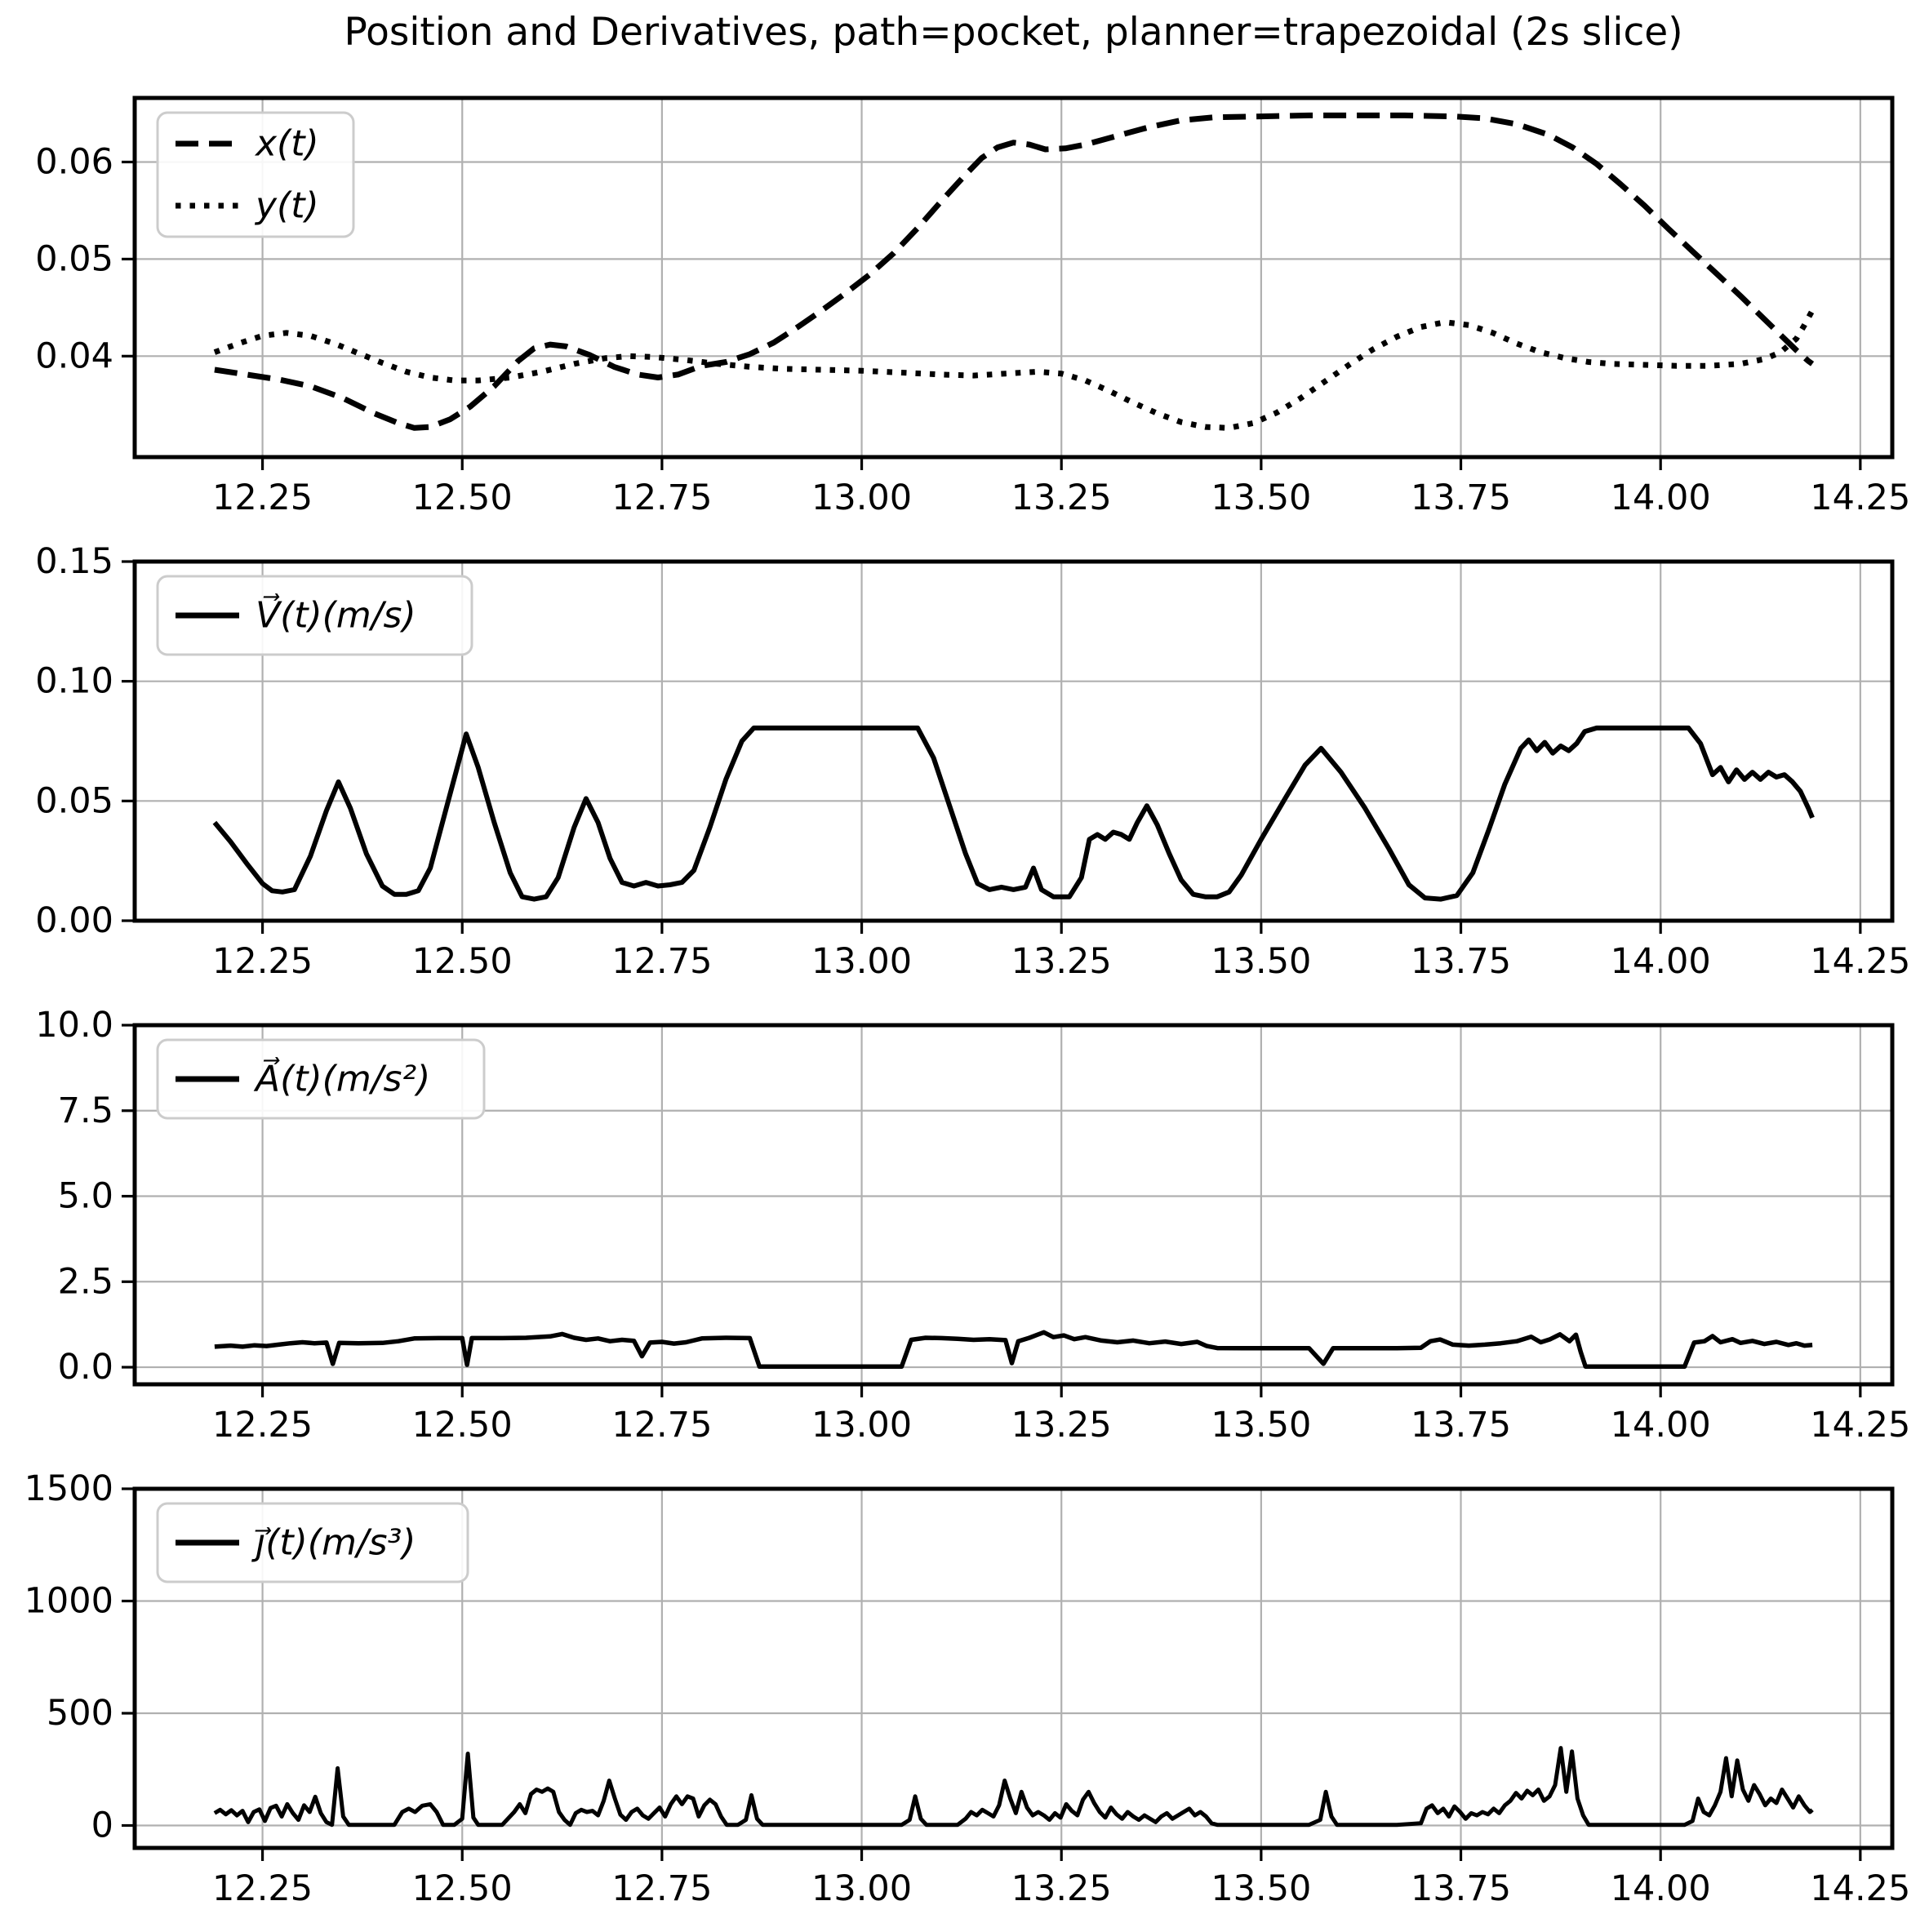 The image size is (1929, 1932). I want to click on y-tick-label: 0.04, so click(74, 355).